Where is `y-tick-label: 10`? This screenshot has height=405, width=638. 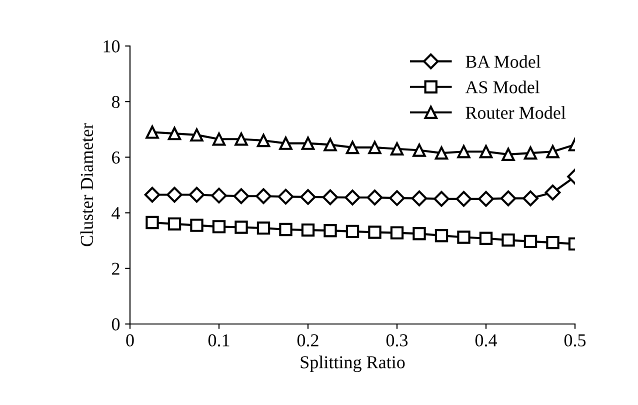 y-tick-label: 10 is located at coordinates (112, 46).